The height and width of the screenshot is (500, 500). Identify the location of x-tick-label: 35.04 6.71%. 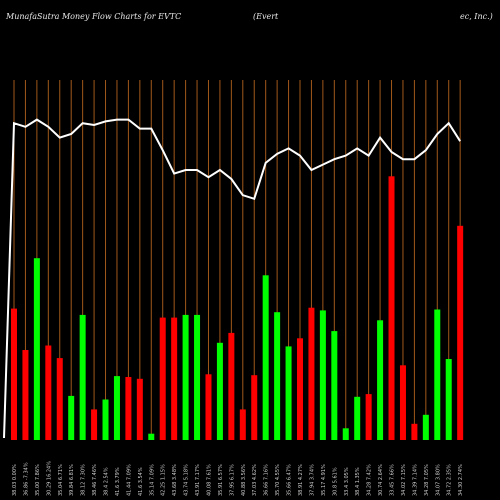
(61, 480).